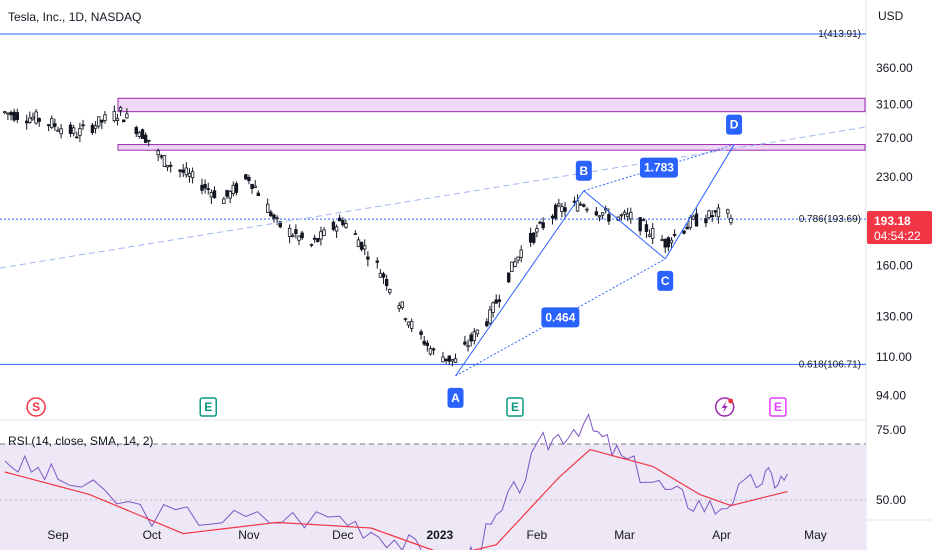  Describe the element at coordinates (80, 441) in the screenshot. I see `rsi-label: RSI (14, close, SMA, 14, 2)` at that location.